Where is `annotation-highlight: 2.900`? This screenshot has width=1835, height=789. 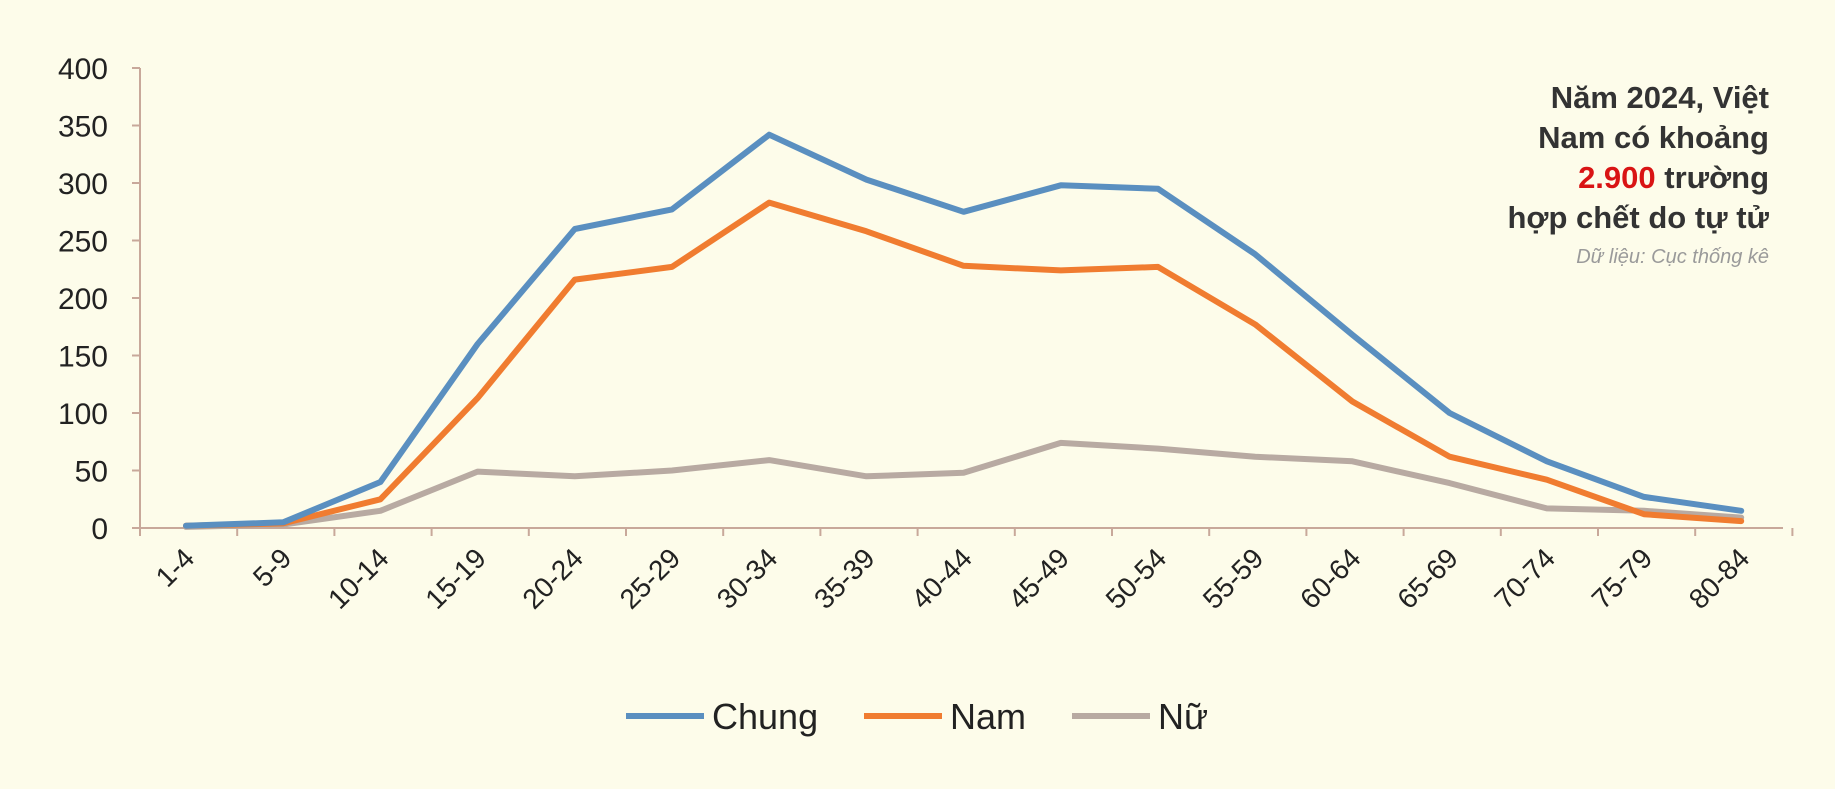
annotation-highlight: 2.900 is located at coordinates (1617, 177).